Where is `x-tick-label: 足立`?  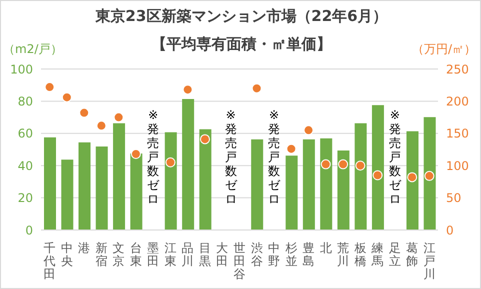 x-tick-label: 足立 is located at coordinates (394, 254).